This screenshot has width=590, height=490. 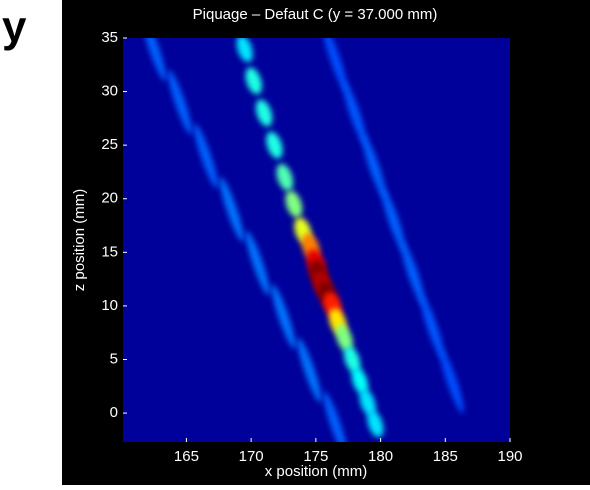 I want to click on y-tick-label: 35, so click(x=109, y=37).